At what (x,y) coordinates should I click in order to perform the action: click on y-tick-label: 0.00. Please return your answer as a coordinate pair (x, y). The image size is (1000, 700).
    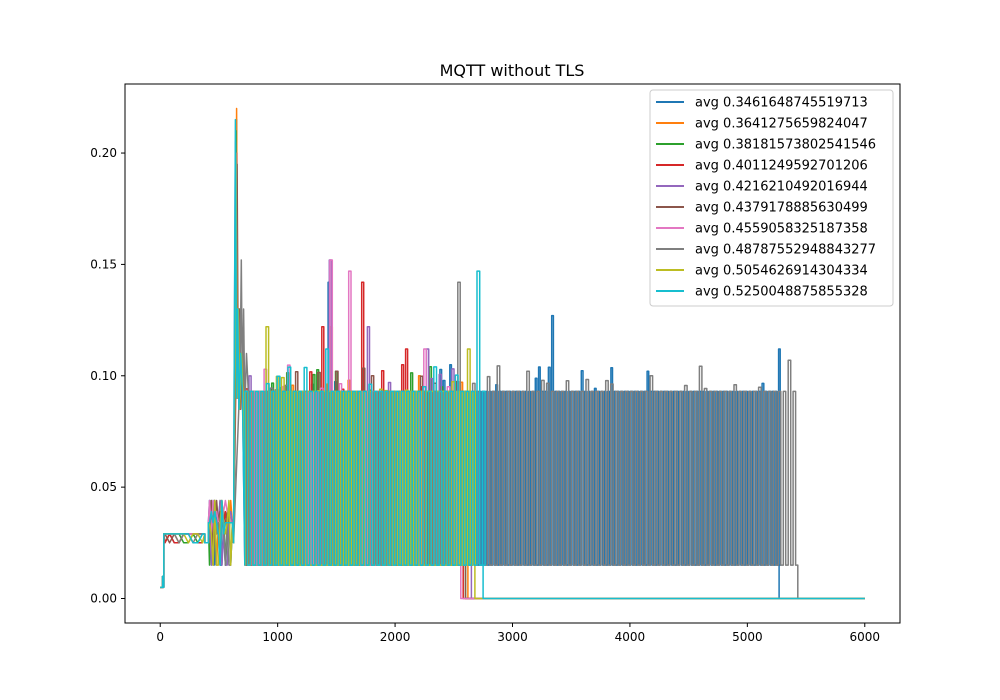
    Looking at the image, I should click on (103, 599).